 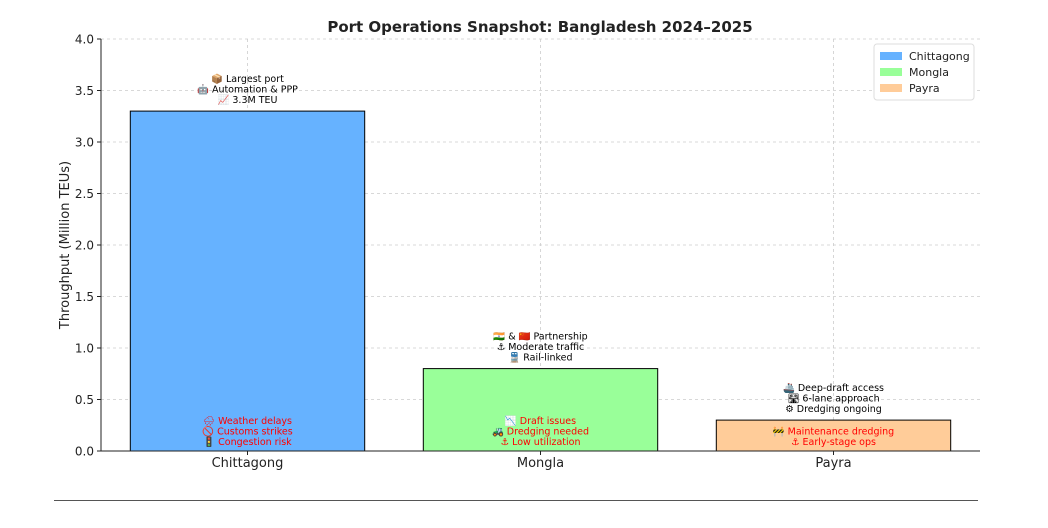 What do you see at coordinates (540, 421) in the screenshot?
I see `annotation-inside: 📉 Draft issues` at bounding box center [540, 421].